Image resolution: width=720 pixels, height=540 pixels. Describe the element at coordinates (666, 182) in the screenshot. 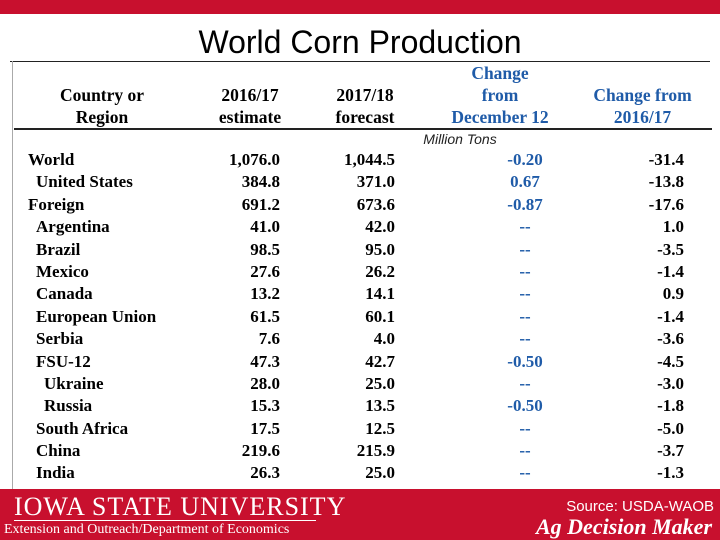

I see `change-2016-value: -13.8` at that location.